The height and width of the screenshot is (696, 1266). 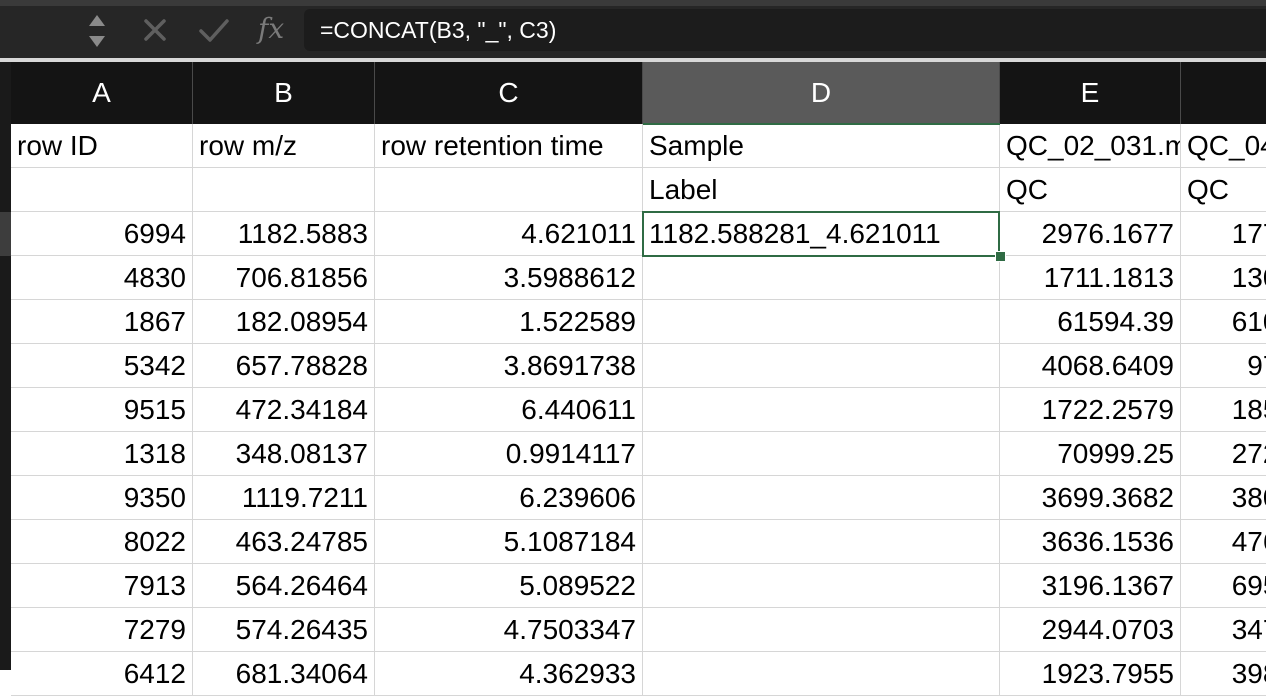 What do you see at coordinates (821, 190) in the screenshot?
I see `cell-d2: Label` at bounding box center [821, 190].